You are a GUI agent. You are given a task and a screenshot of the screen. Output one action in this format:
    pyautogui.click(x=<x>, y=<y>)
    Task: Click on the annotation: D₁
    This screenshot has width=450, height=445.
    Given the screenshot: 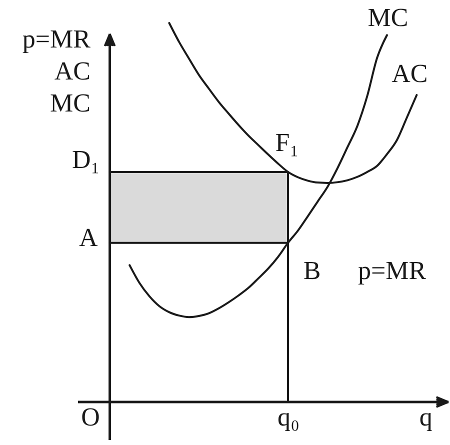 What is the action you would take?
    pyautogui.click(x=86, y=159)
    